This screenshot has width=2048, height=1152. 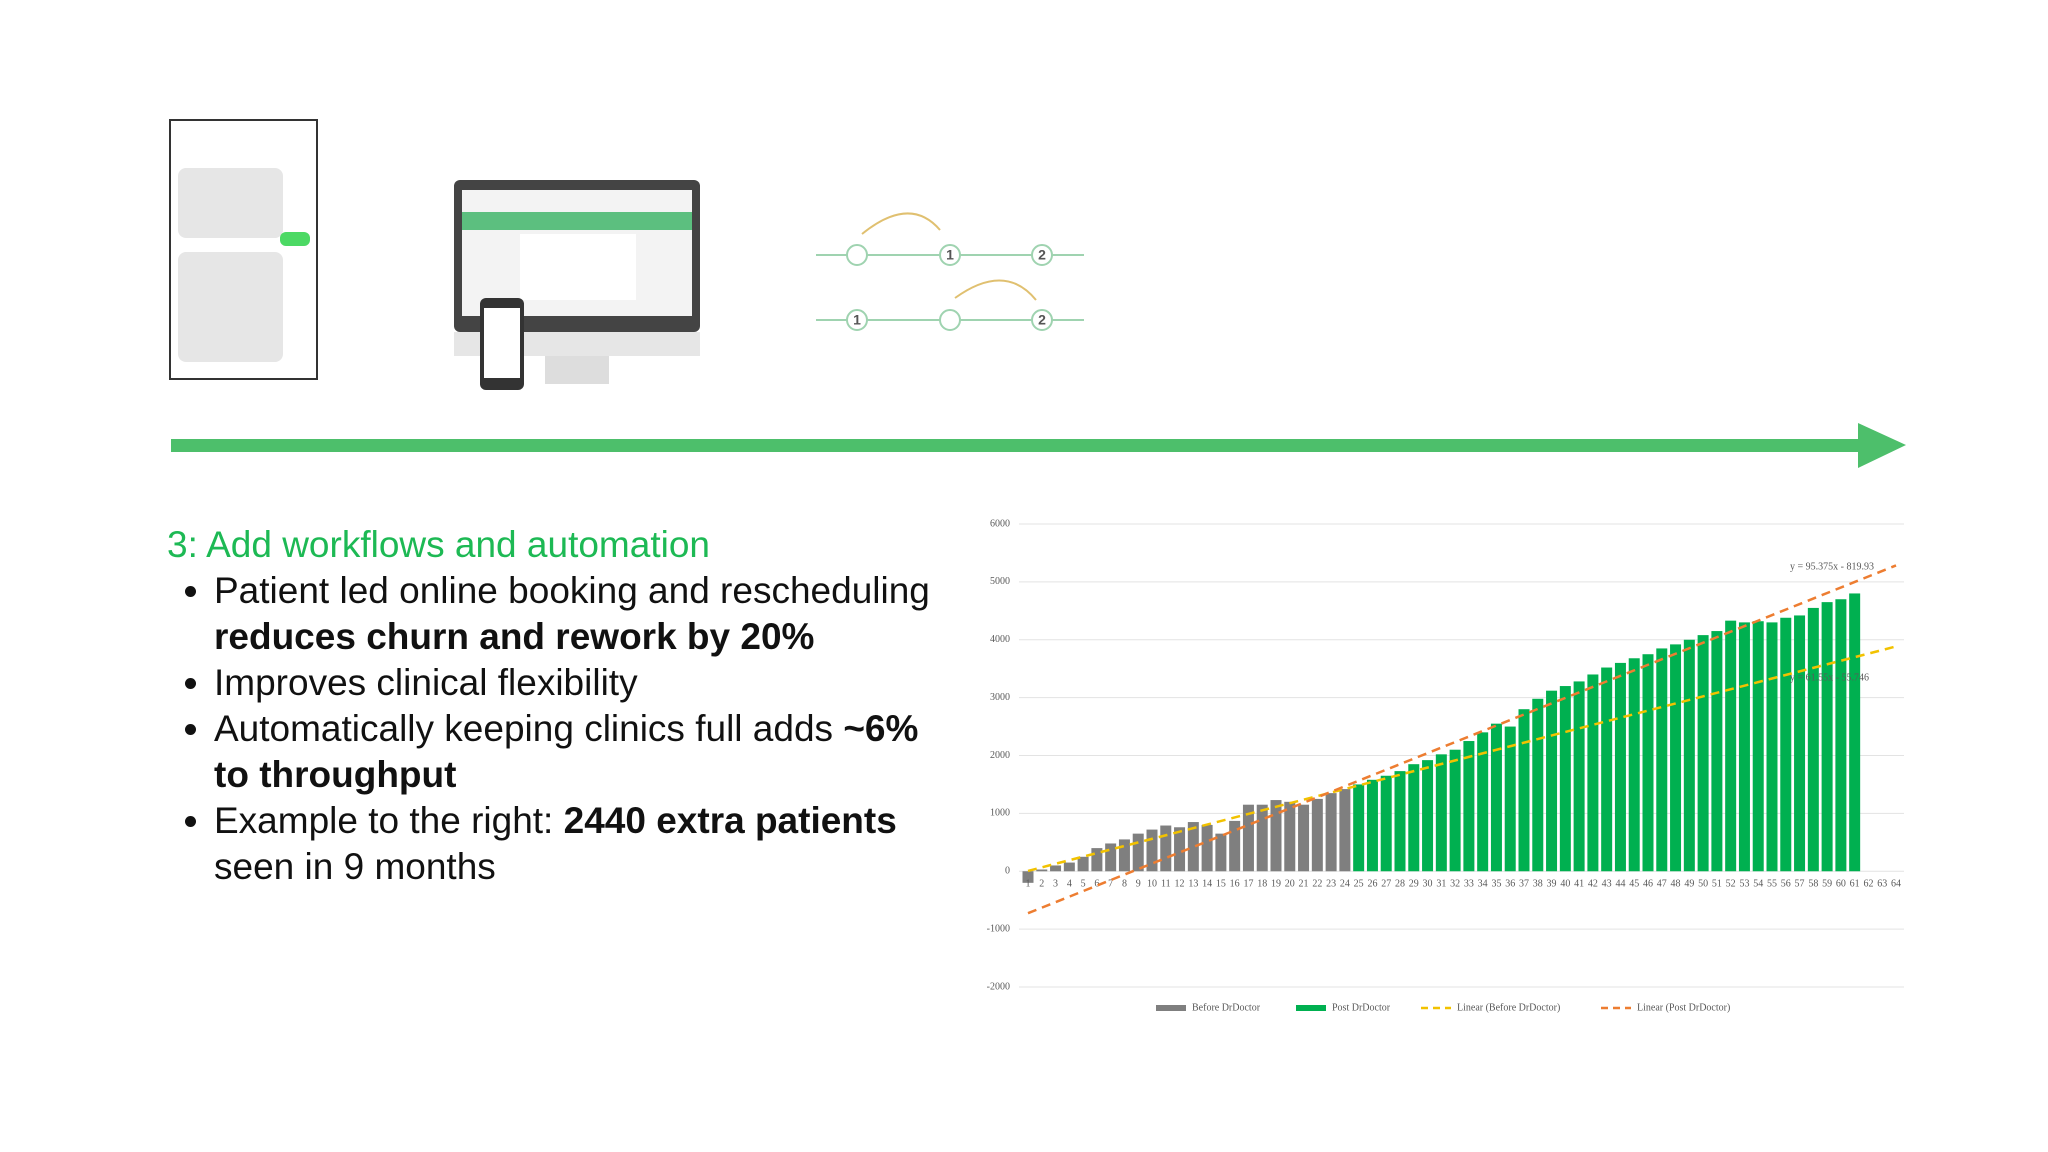 What do you see at coordinates (1359, 883) in the screenshot?
I see `x-tick-label: 25` at bounding box center [1359, 883].